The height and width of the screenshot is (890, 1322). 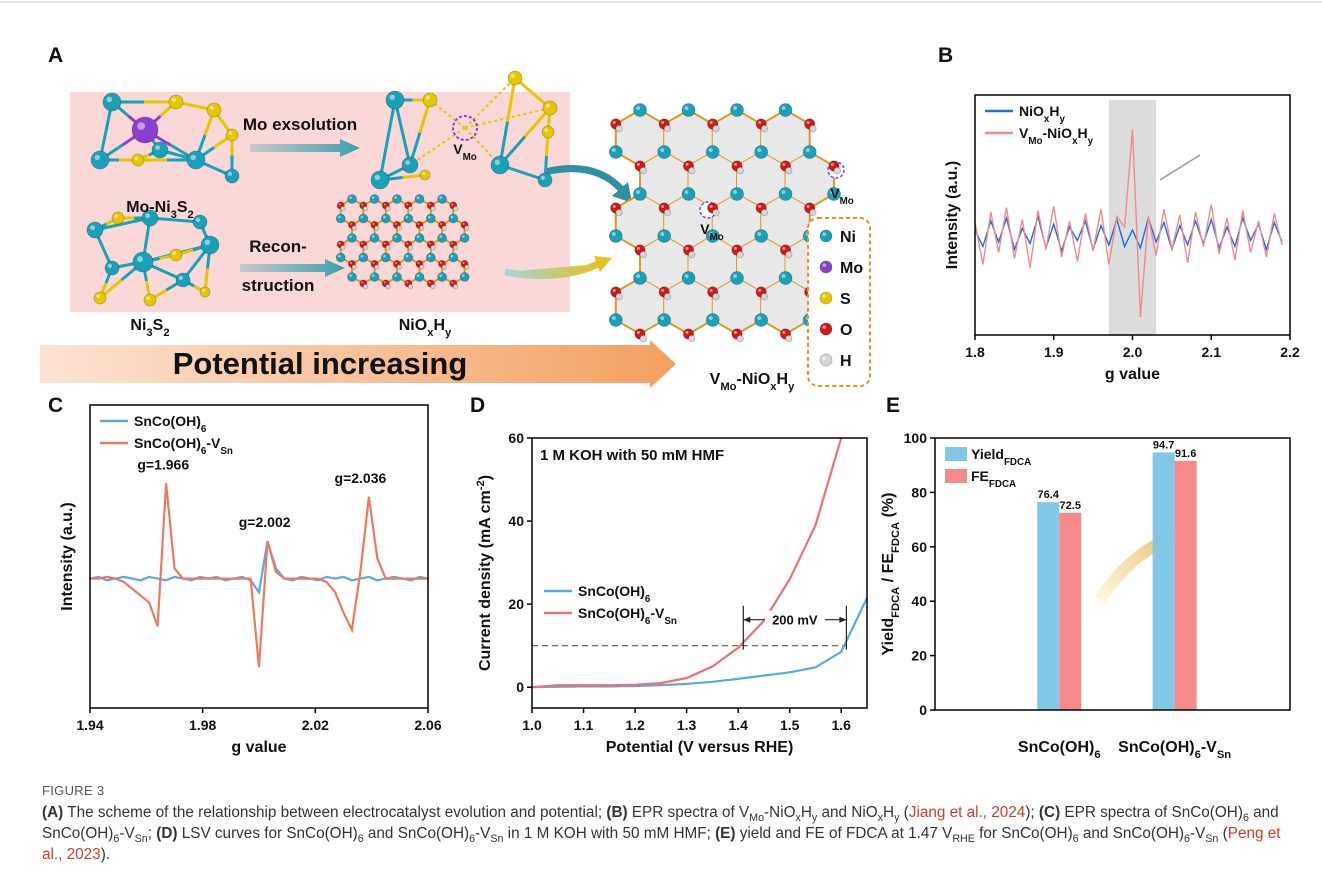 What do you see at coordinates (472, 839) in the screenshot?
I see `sub-part: 6` at bounding box center [472, 839].